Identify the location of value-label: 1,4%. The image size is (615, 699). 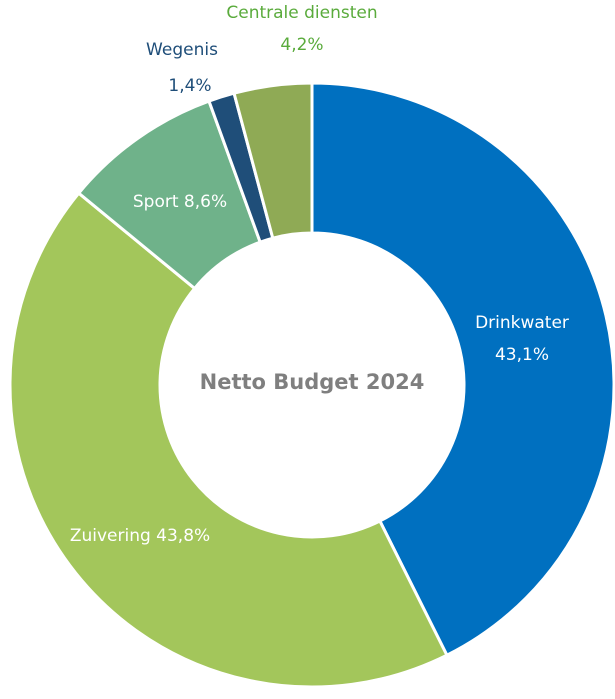
(189, 86).